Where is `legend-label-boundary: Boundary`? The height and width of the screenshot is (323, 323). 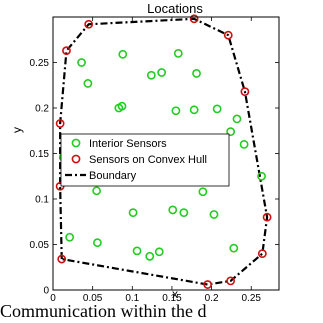 legend-label-boundary: Boundary is located at coordinates (113, 176).